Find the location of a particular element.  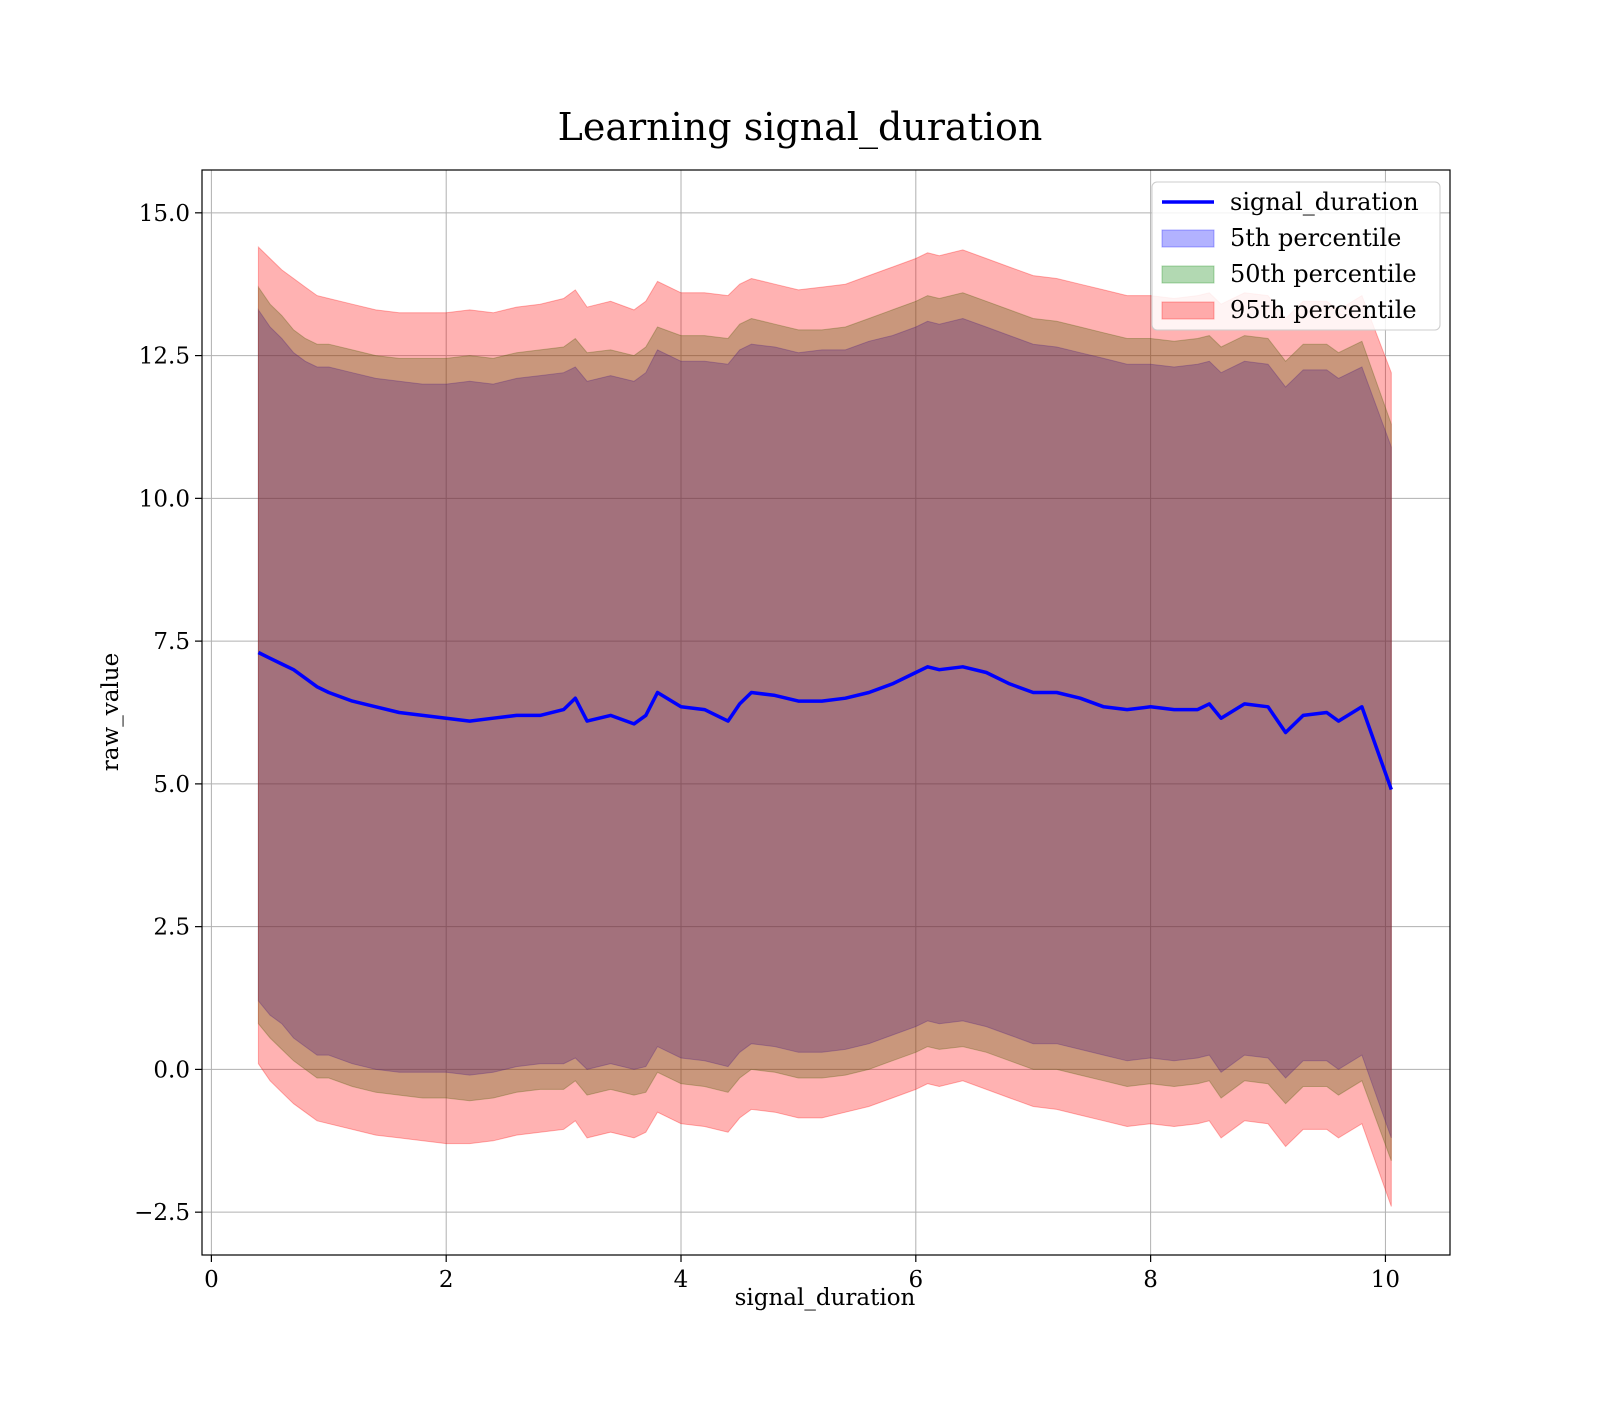

x-tick-label: 4 is located at coordinates (681, 1280).